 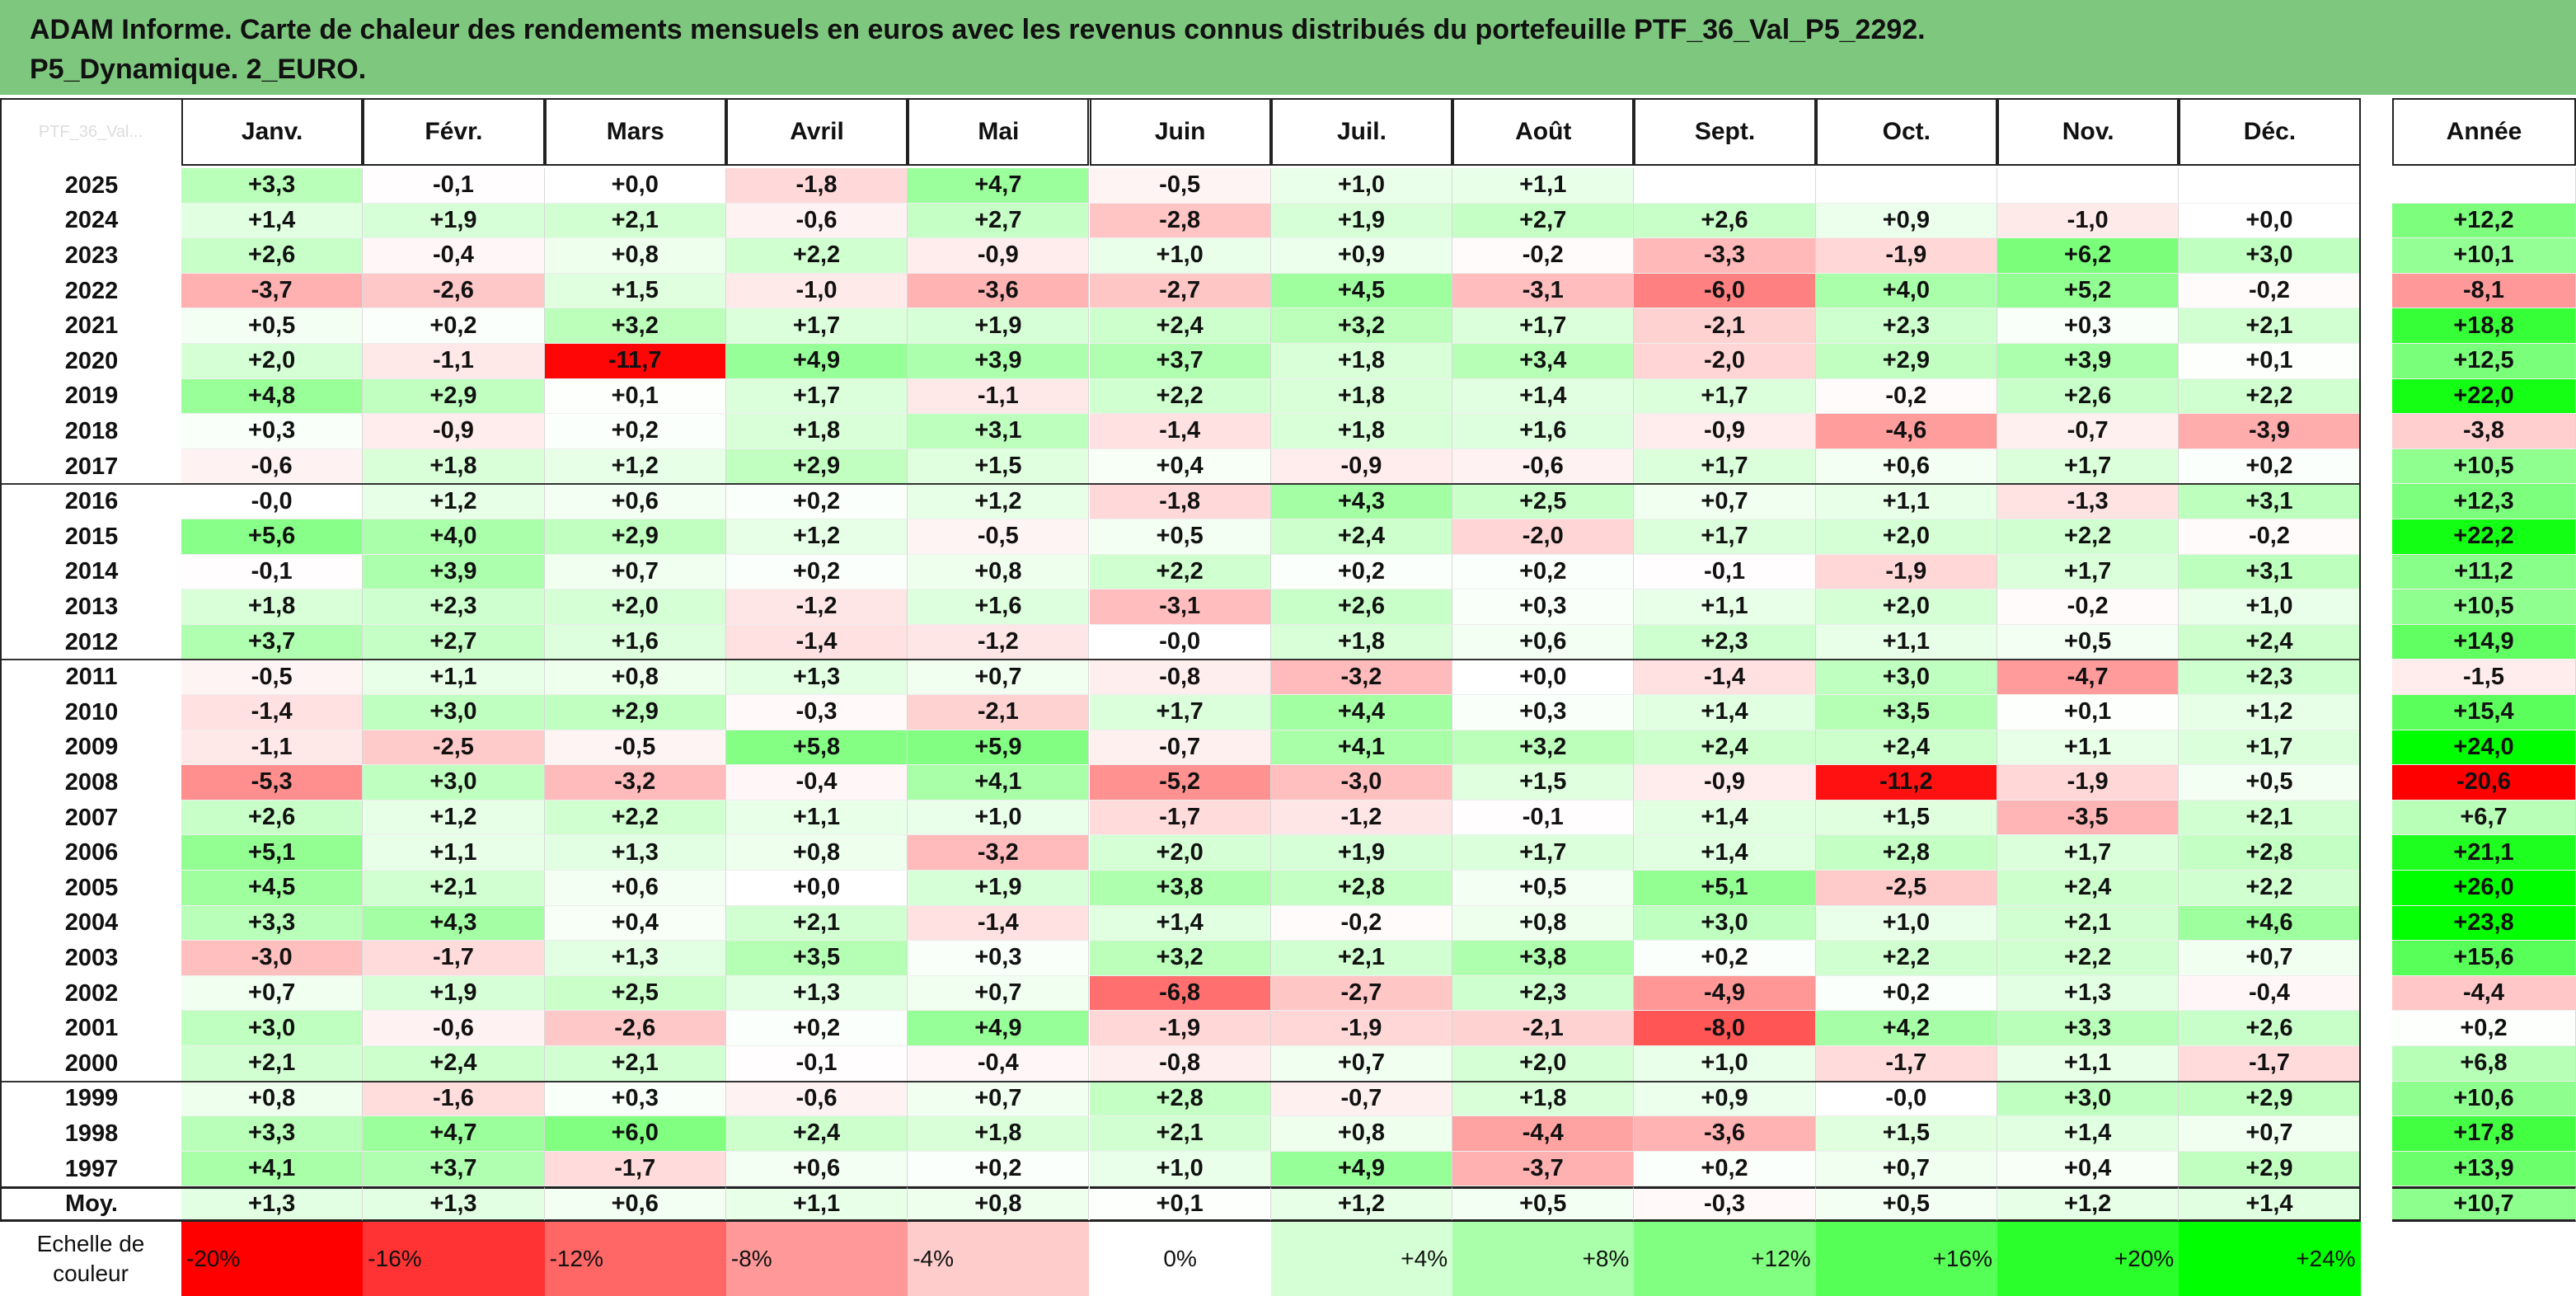 I want to click on heatmap-cell: -2,1, so click(x=1725, y=326).